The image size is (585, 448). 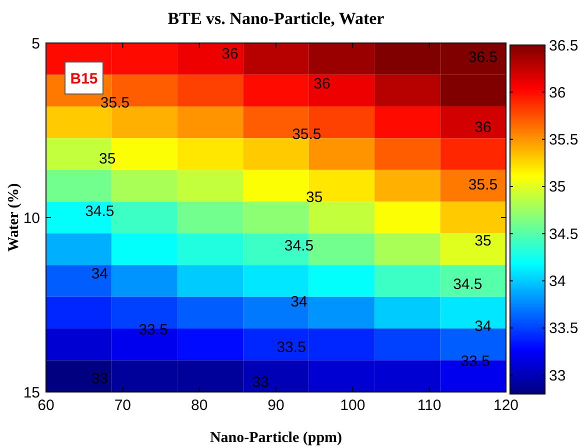 What do you see at coordinates (563, 234) in the screenshot?
I see `color-bar-label: 34.5` at bounding box center [563, 234].